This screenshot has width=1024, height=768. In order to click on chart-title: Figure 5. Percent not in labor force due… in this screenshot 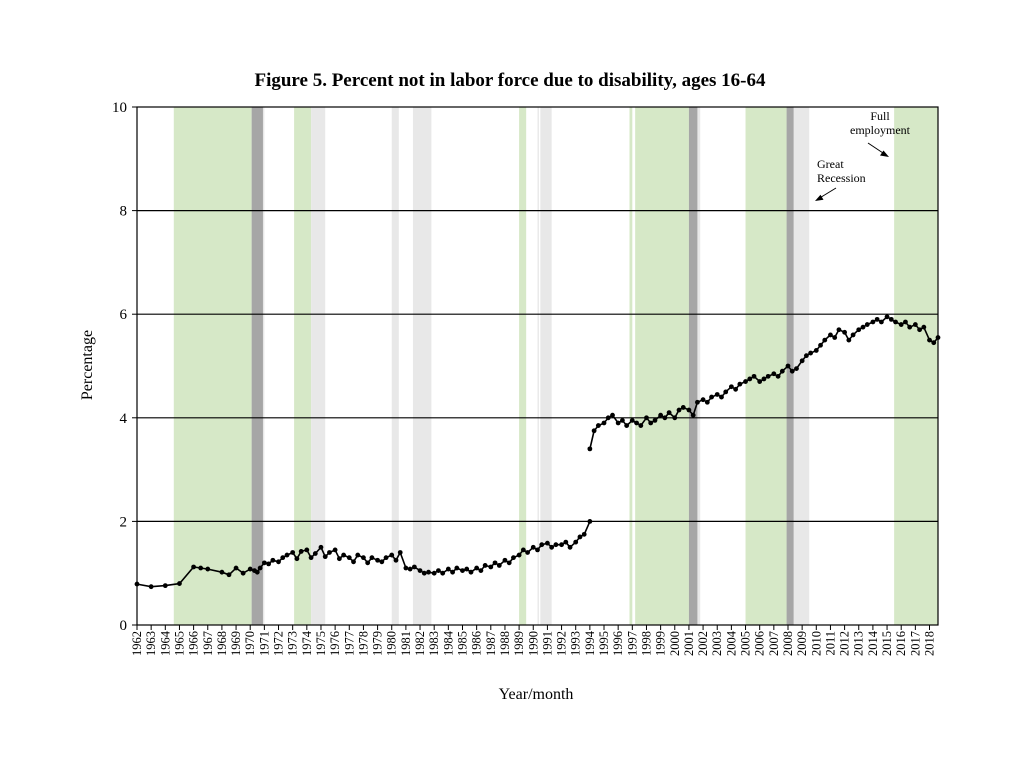, I will do `click(510, 80)`.